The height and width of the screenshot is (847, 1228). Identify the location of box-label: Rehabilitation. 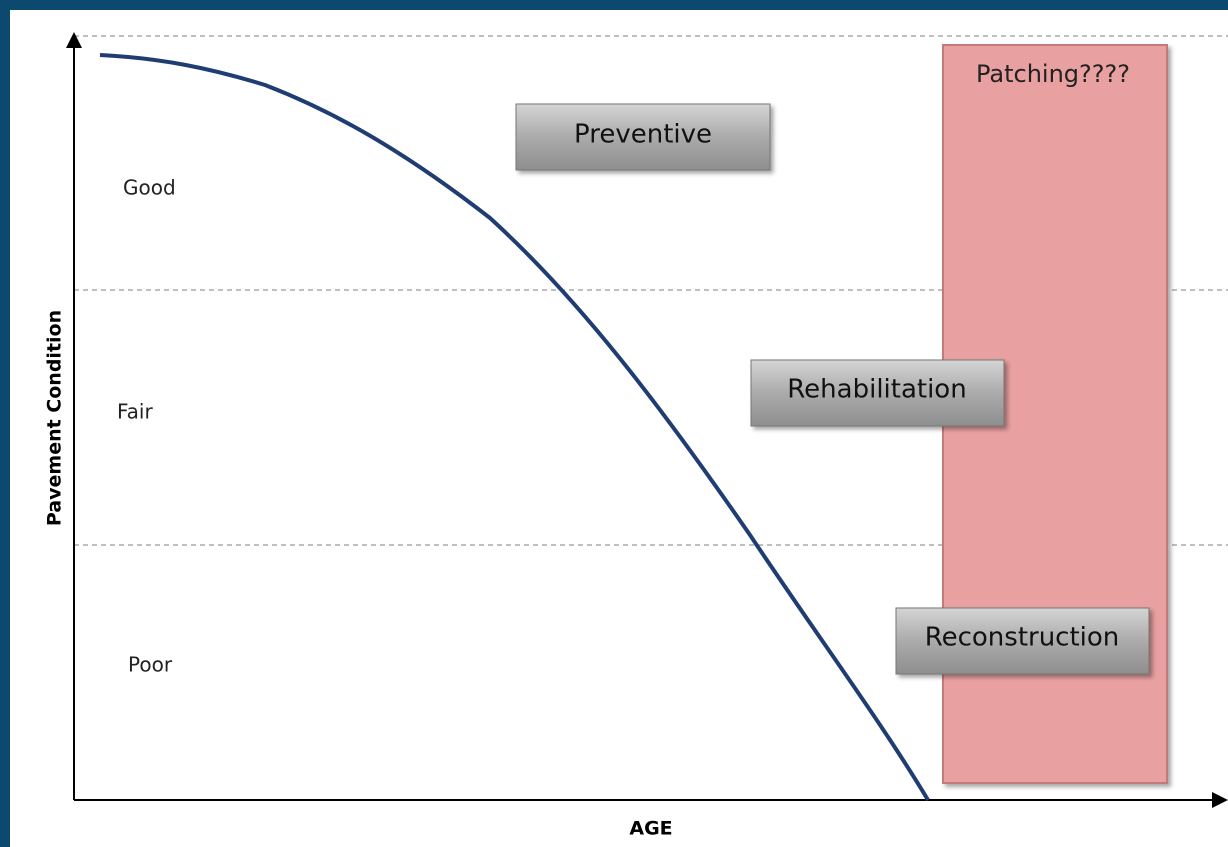
(876, 390).